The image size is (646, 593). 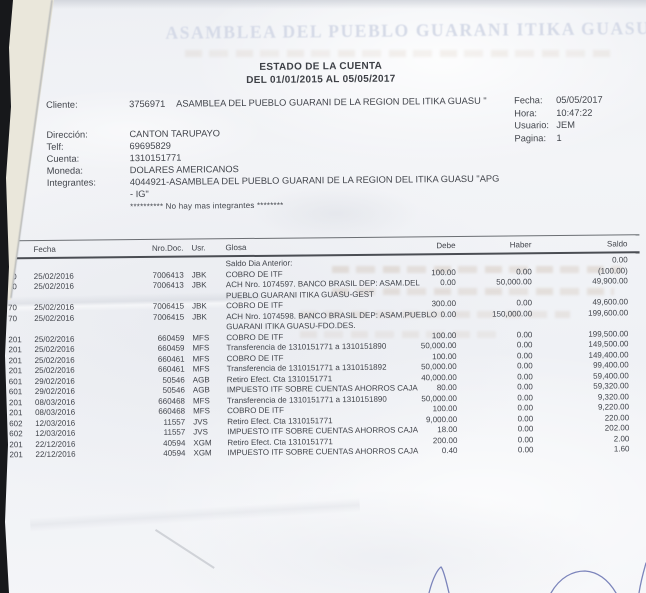 What do you see at coordinates (642, 577) in the screenshot?
I see `signature-stroke-tail` at bounding box center [642, 577].